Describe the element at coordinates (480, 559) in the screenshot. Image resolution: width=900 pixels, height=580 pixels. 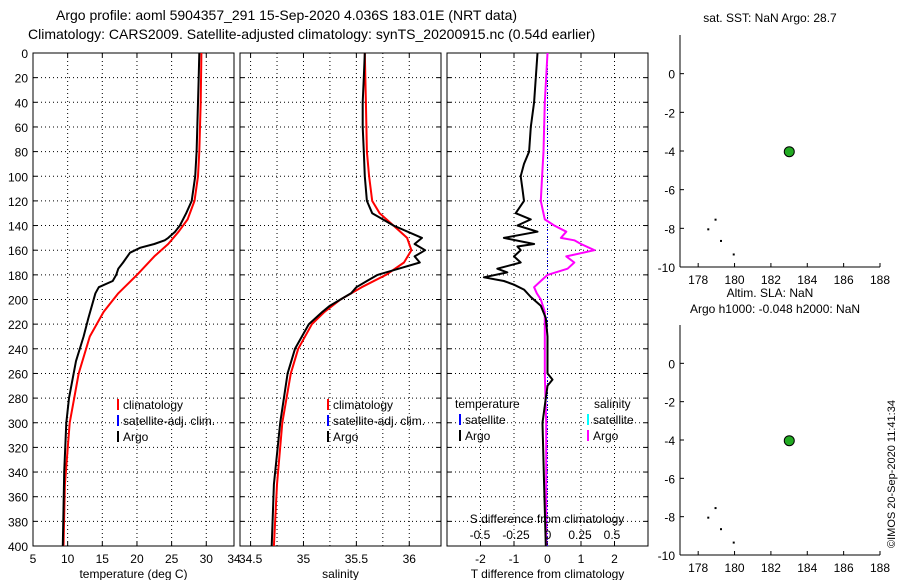
I see `x-tick-label: -2` at that location.